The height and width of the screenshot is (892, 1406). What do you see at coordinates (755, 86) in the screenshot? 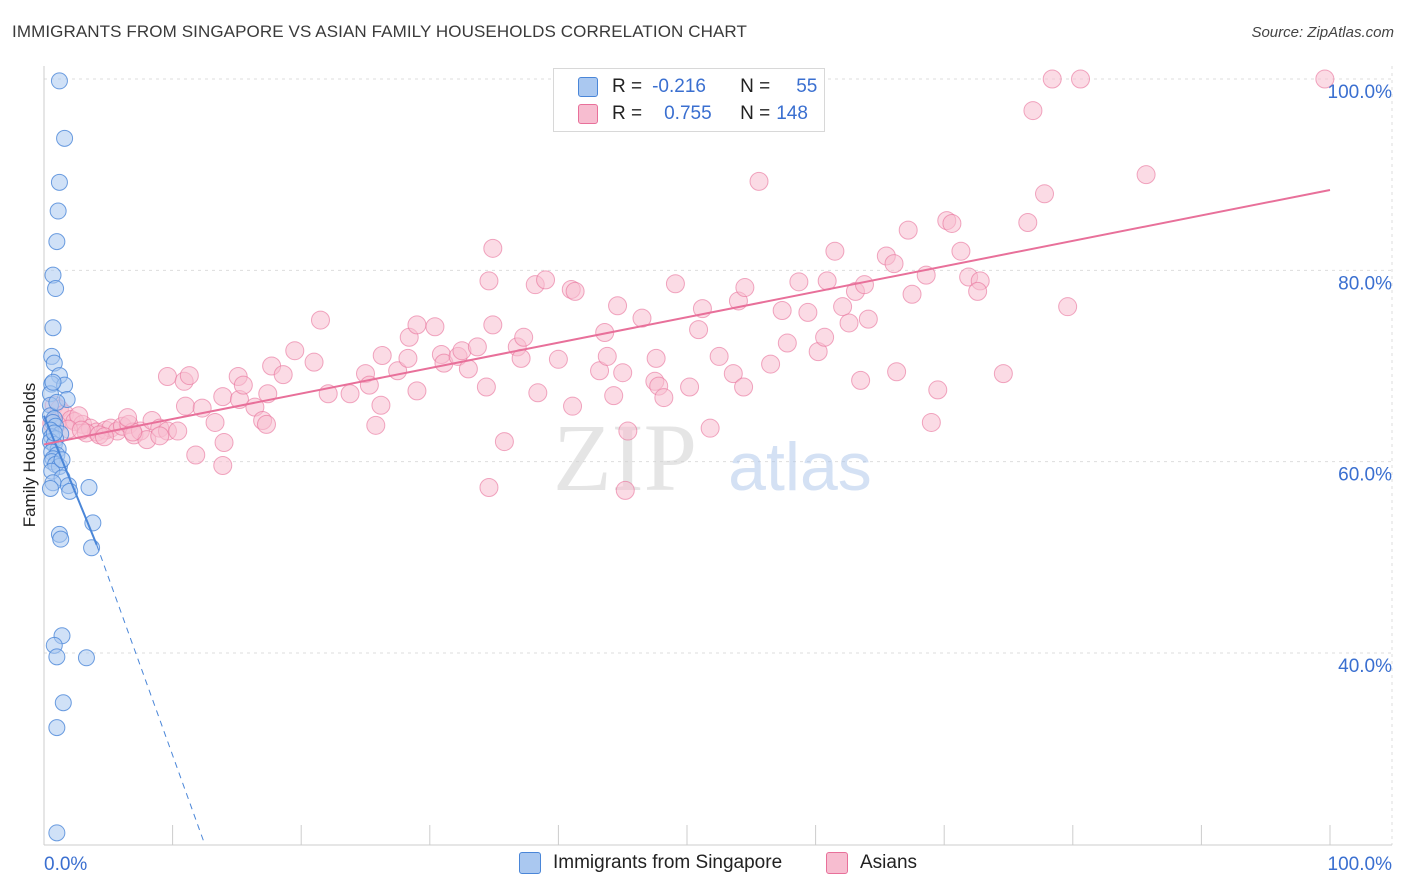
I see `legend-n-label: N =` at bounding box center [755, 86].